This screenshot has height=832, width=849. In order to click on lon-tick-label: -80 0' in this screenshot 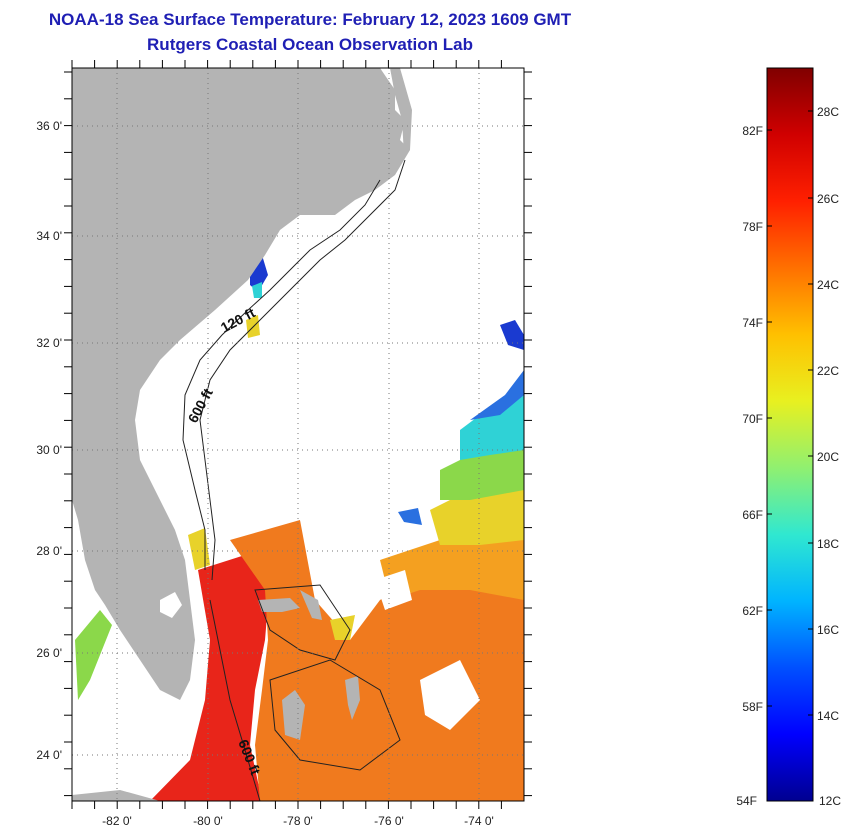, I will do `click(208, 821)`.